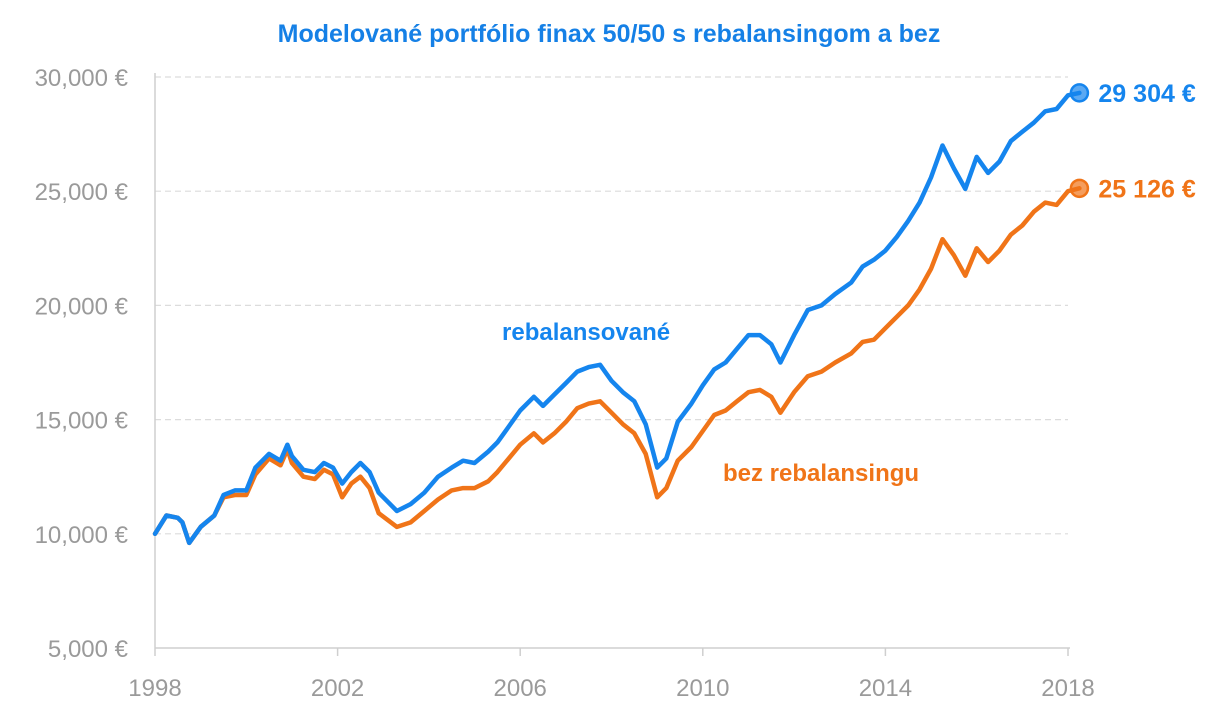 The height and width of the screenshot is (714, 1218). Describe the element at coordinates (1132, 141) in the screenshot. I see `end-value-markers: 29 304 € 25 126 €` at that location.